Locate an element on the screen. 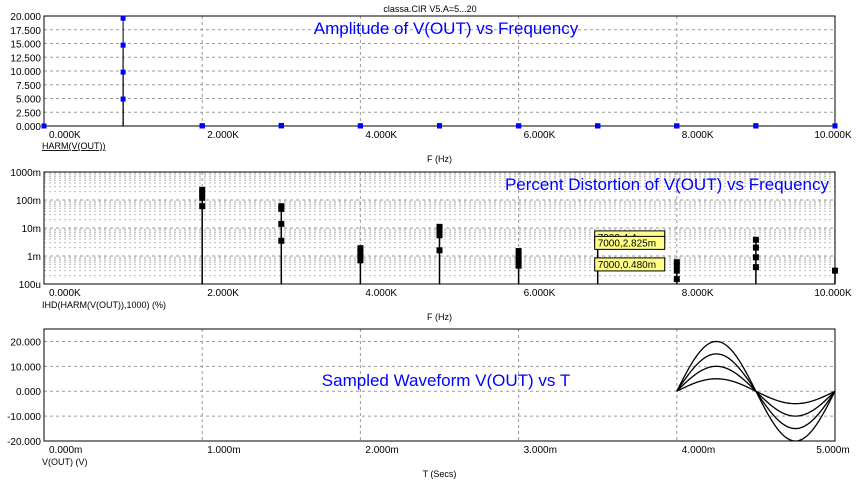  y-tick-label: 100u is located at coordinates (30, 285).